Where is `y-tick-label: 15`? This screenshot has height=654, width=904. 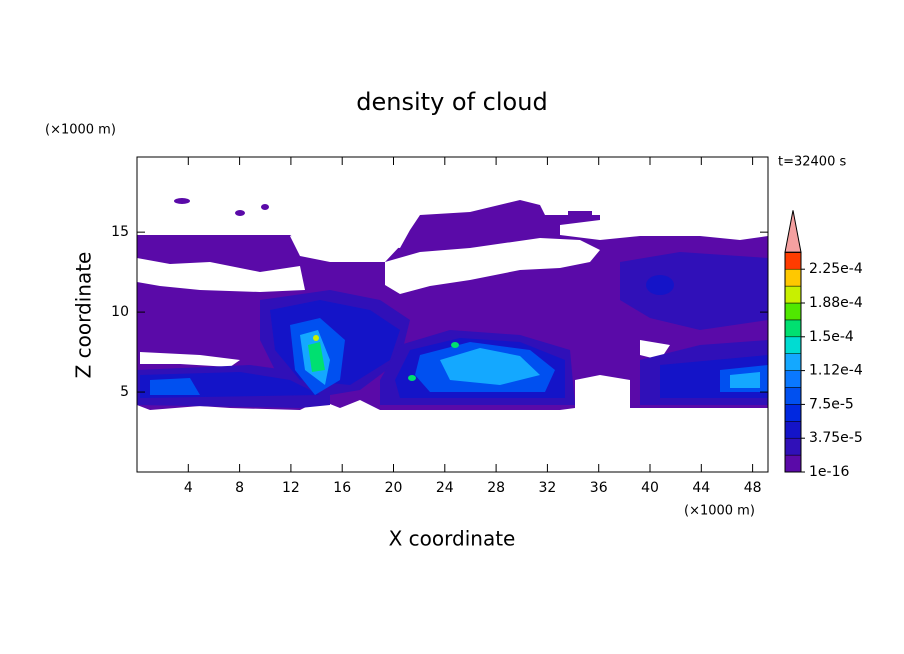
y-tick-label: 15 is located at coordinates (120, 232).